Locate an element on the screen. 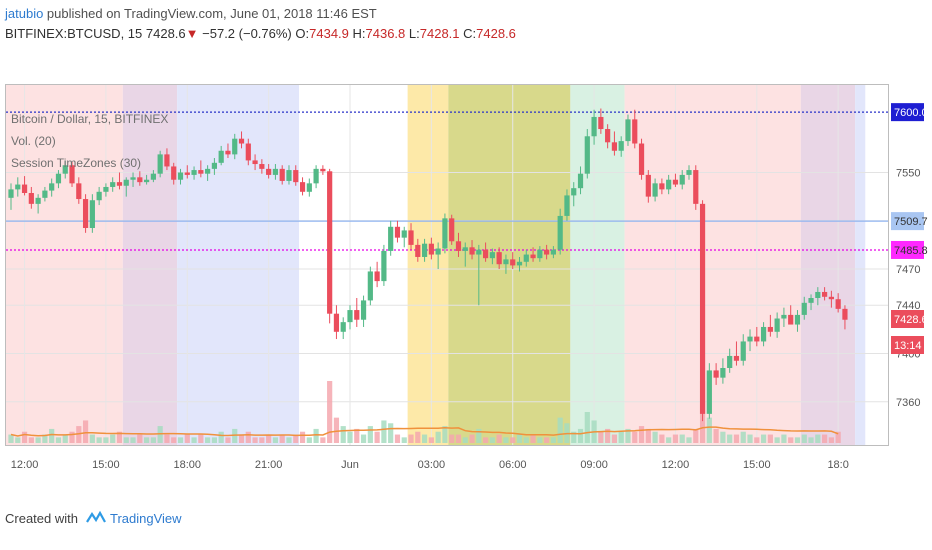 The image size is (932, 550). y-tick-label-5: 7550 is located at coordinates (908, 173).